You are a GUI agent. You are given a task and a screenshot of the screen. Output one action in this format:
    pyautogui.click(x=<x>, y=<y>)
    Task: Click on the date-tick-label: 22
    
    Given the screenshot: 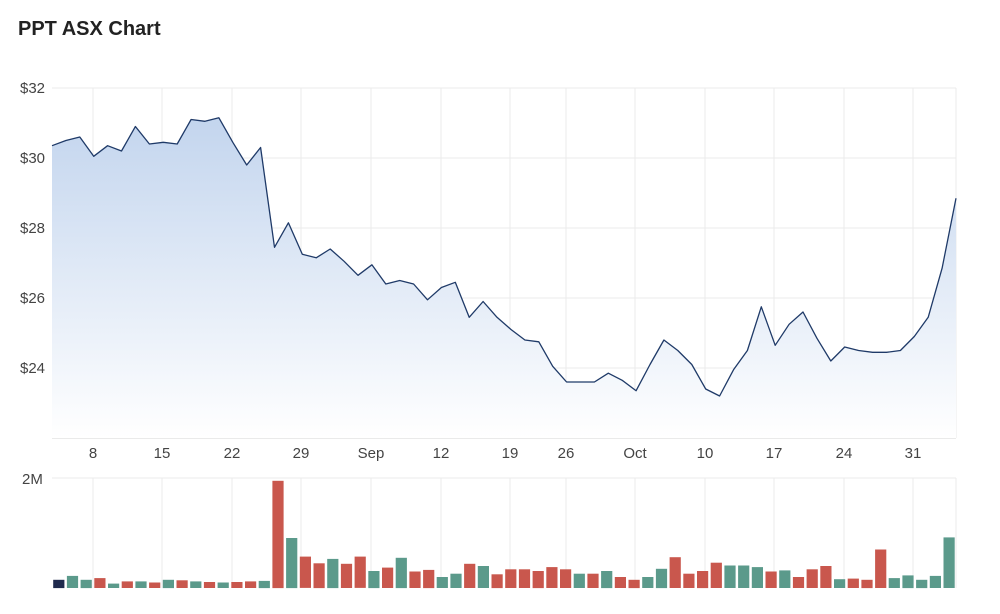 What is the action you would take?
    pyautogui.click(x=232, y=453)
    